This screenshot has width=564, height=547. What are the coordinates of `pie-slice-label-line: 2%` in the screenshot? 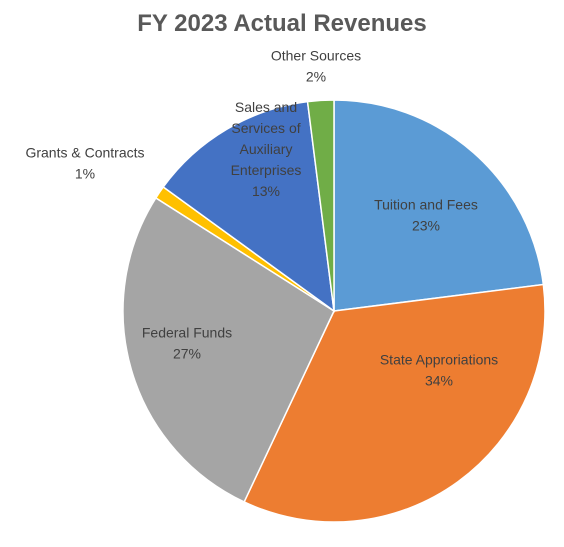 It's located at (316, 77).